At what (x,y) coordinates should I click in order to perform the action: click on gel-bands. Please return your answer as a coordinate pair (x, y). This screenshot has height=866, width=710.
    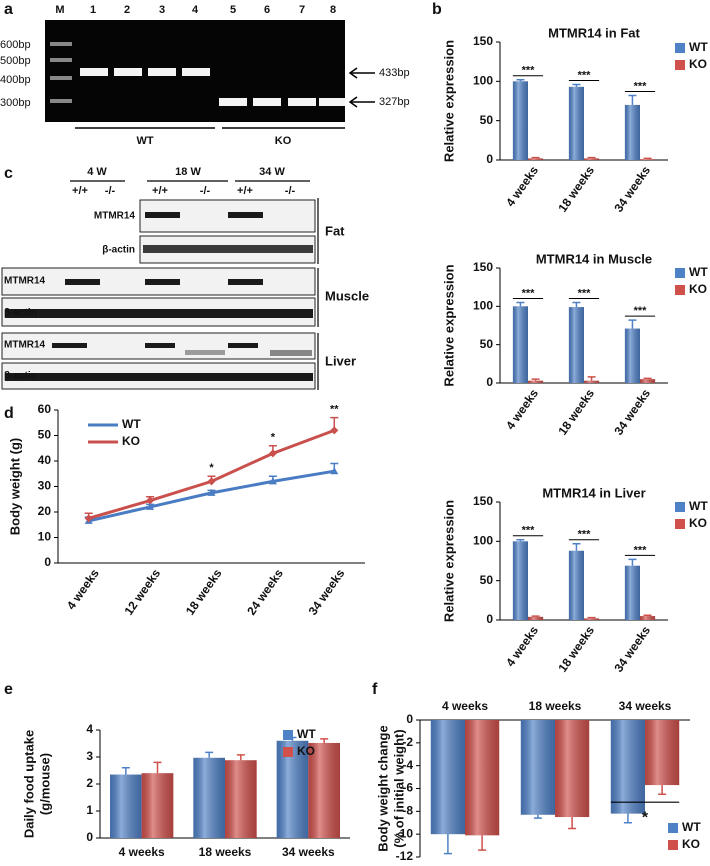
    Looking at the image, I should click on (197, 74).